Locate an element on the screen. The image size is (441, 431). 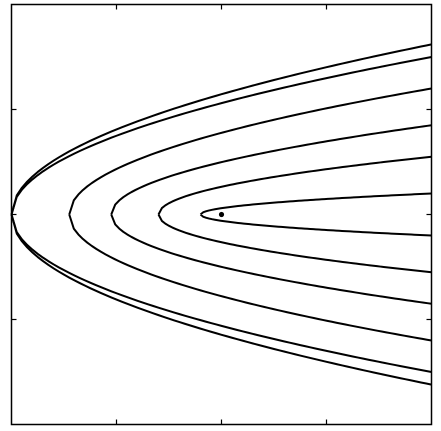
center-point-group is located at coordinates (221, 214).